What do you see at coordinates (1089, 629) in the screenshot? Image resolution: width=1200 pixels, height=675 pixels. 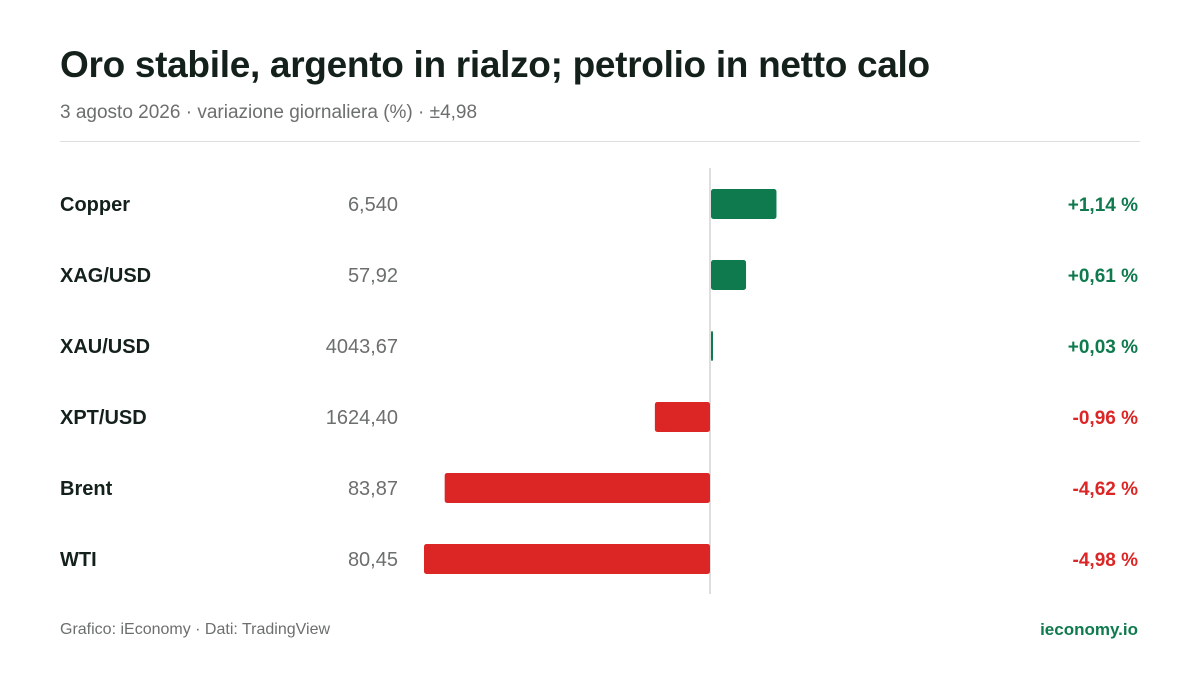 I see `brand-link: ieconomy.io` at bounding box center [1089, 629].